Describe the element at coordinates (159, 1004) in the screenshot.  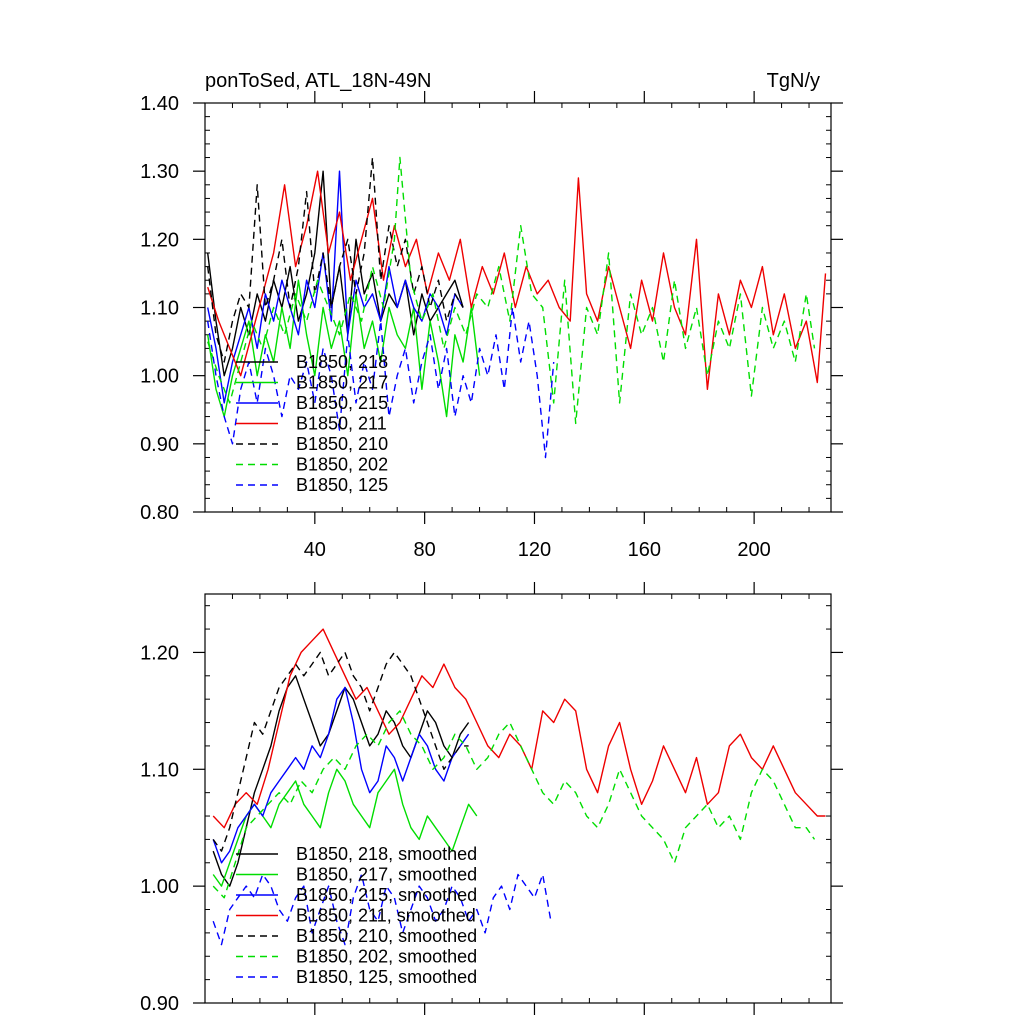
I see `bottom-y-tick-label: 0.90` at that location.